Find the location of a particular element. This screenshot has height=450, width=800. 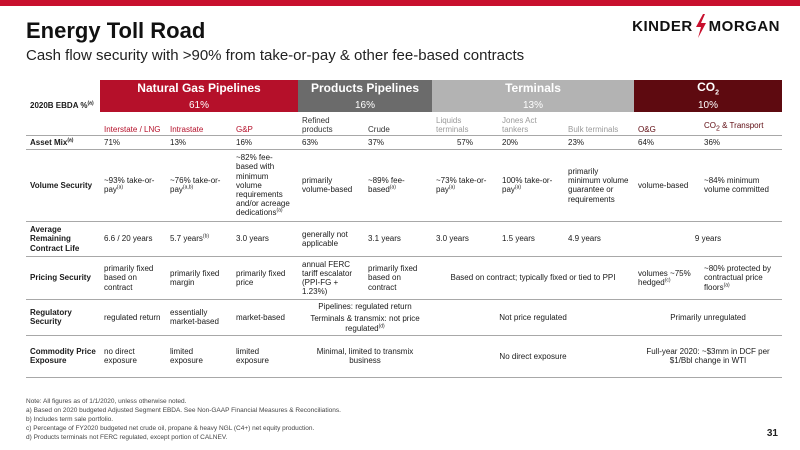

contract-life-value: 1.5 years is located at coordinates (531, 239).